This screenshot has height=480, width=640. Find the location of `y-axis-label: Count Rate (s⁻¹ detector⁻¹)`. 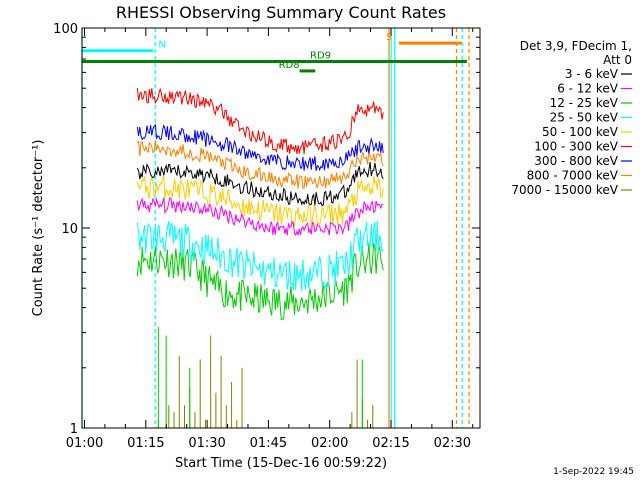

y-axis-label: Count Rate (s⁻¹ detector⁻¹) is located at coordinates (38, 228).